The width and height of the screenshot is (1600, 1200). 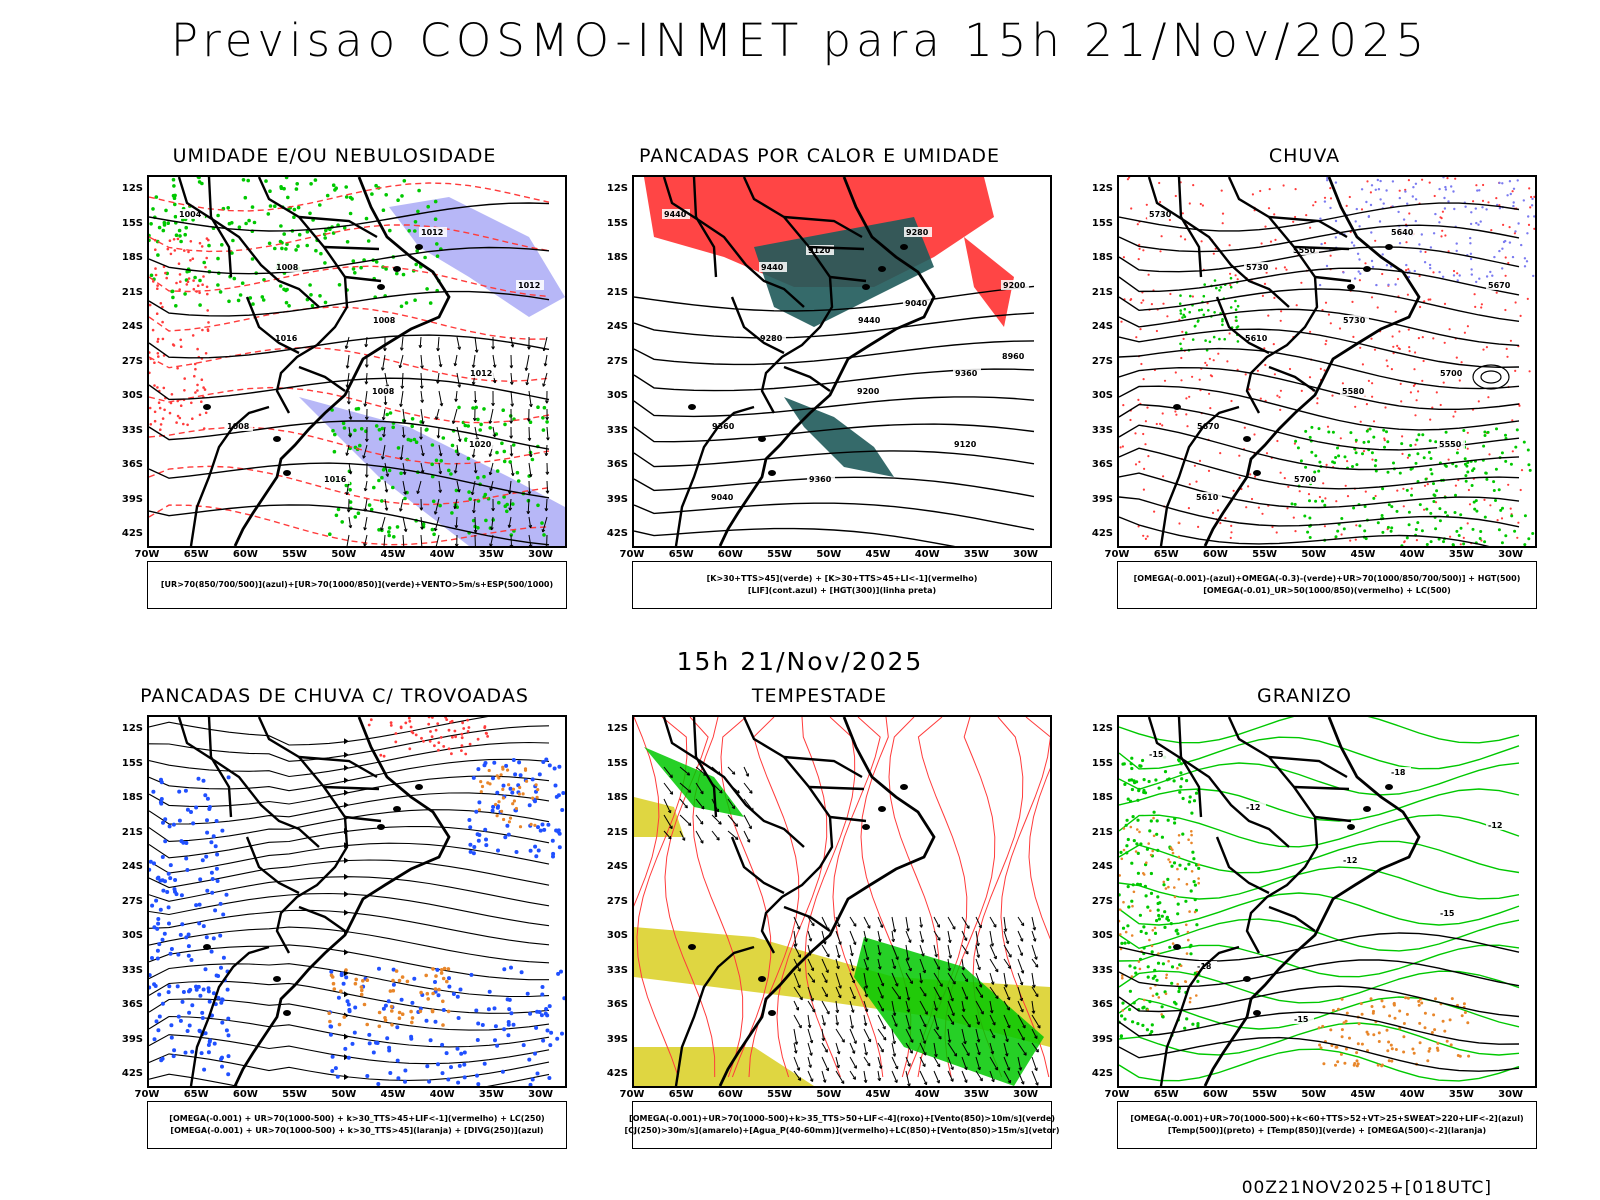 What do you see at coordinates (771, 338) in the screenshot?
I see `contour-label: 9280` at bounding box center [771, 338].